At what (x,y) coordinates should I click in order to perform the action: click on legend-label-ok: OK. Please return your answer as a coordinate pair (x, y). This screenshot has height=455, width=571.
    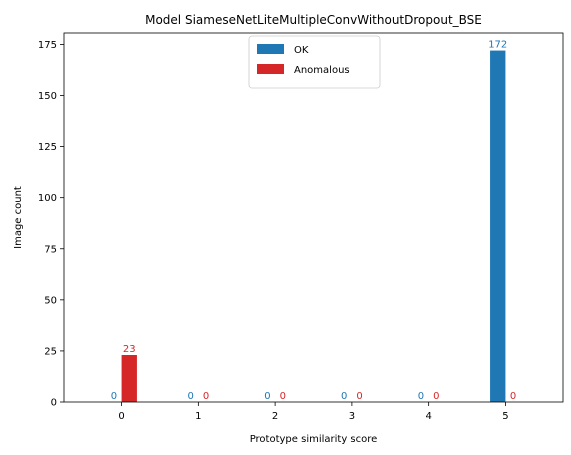
    Looking at the image, I should click on (301, 50).